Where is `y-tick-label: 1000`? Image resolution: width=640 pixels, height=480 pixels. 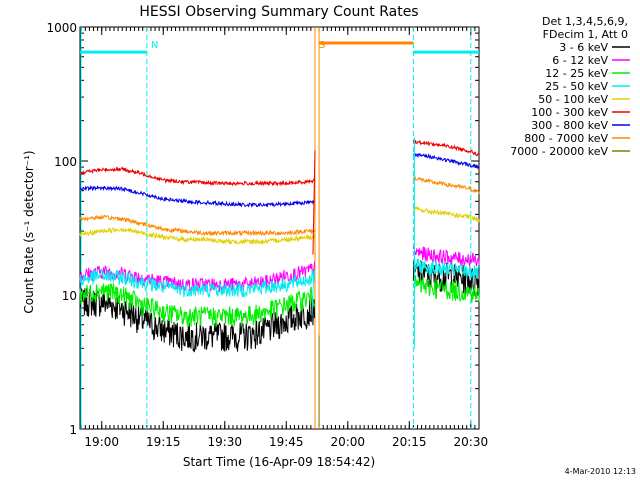 y-tick-label: 1000 is located at coordinates (61, 28).